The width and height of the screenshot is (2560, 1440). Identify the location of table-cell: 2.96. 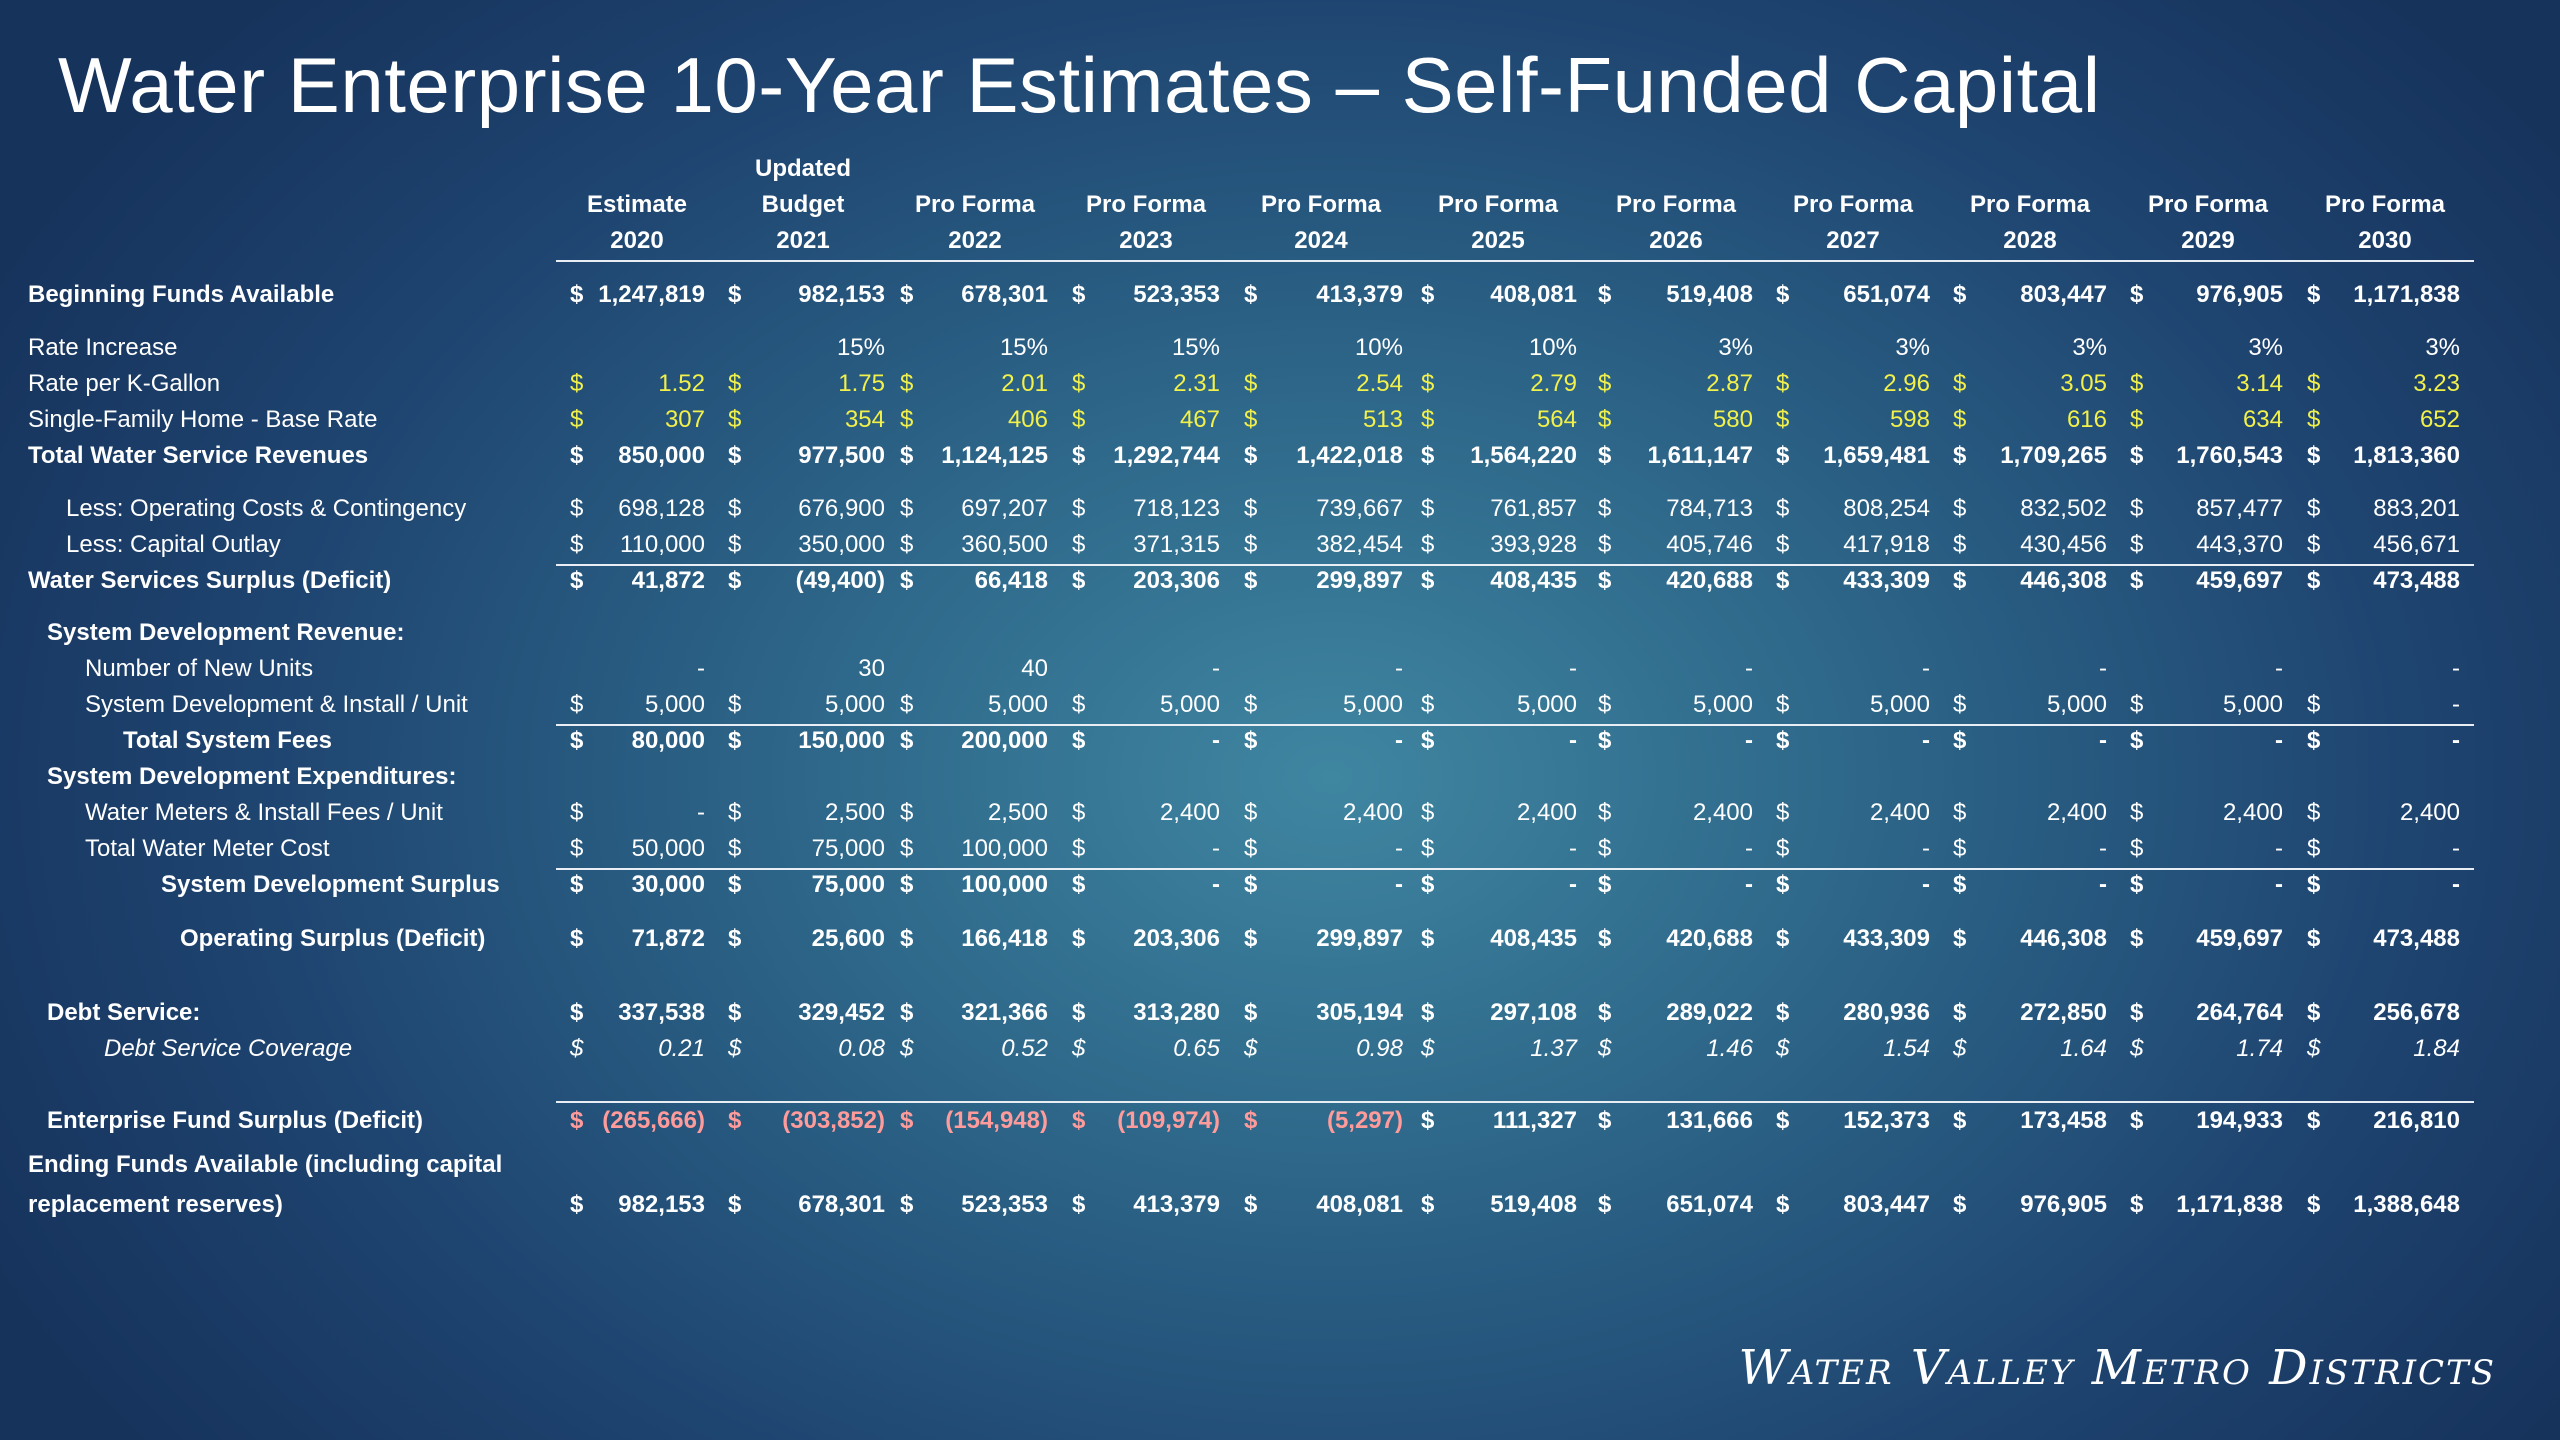
(1906, 383).